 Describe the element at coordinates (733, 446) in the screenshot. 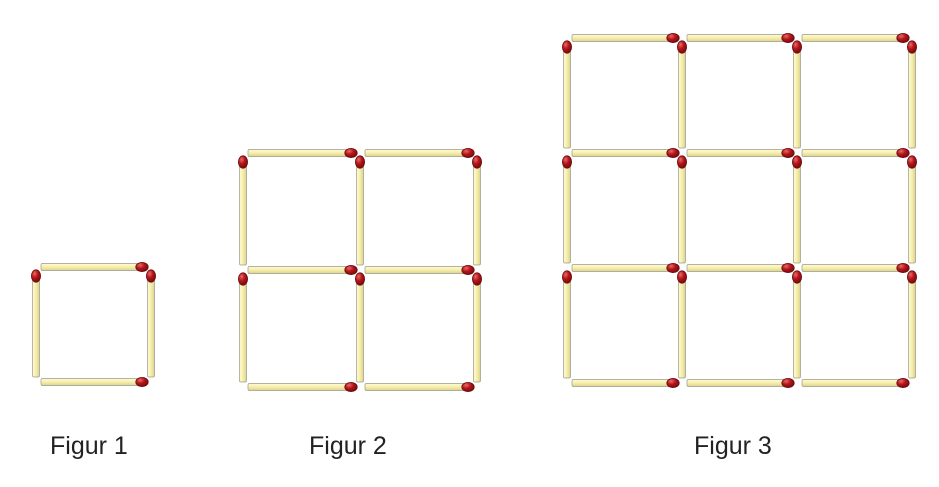

I see `figure-3-caption: Figur 3` at that location.